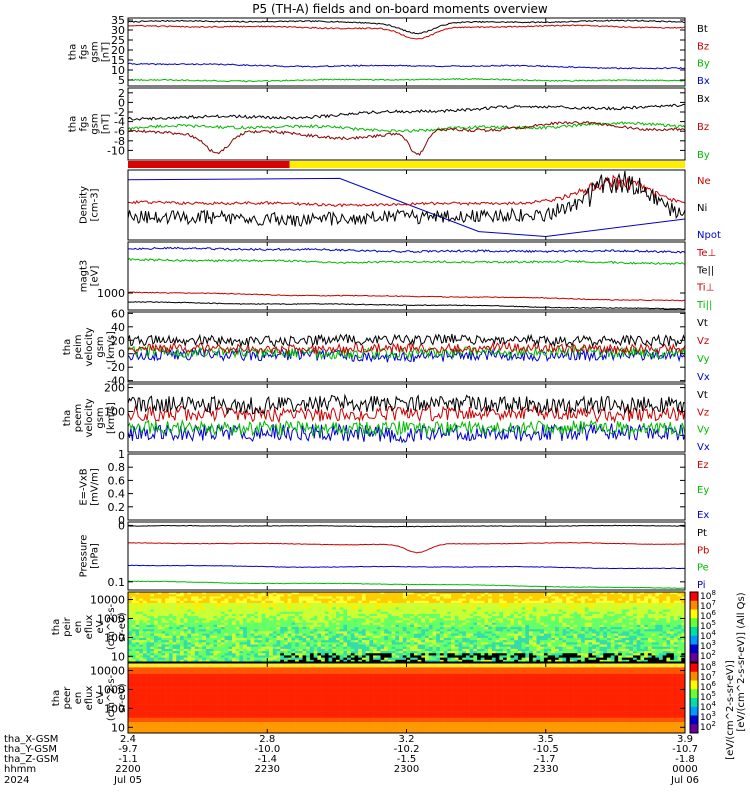 The width and height of the screenshot is (750, 804). Describe the element at coordinates (706, 253) in the screenshot. I see `legend-label-Te: Te⊥` at that location.